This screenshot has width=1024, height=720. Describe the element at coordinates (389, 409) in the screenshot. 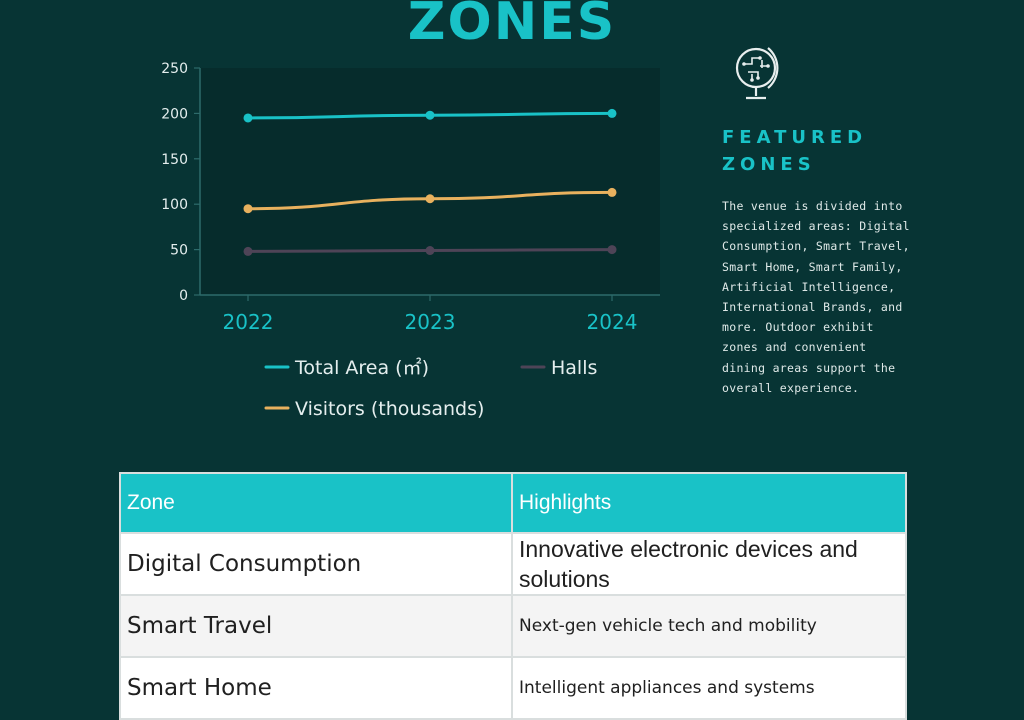

I see `legend-label: Visitors (thousands)` at that location.